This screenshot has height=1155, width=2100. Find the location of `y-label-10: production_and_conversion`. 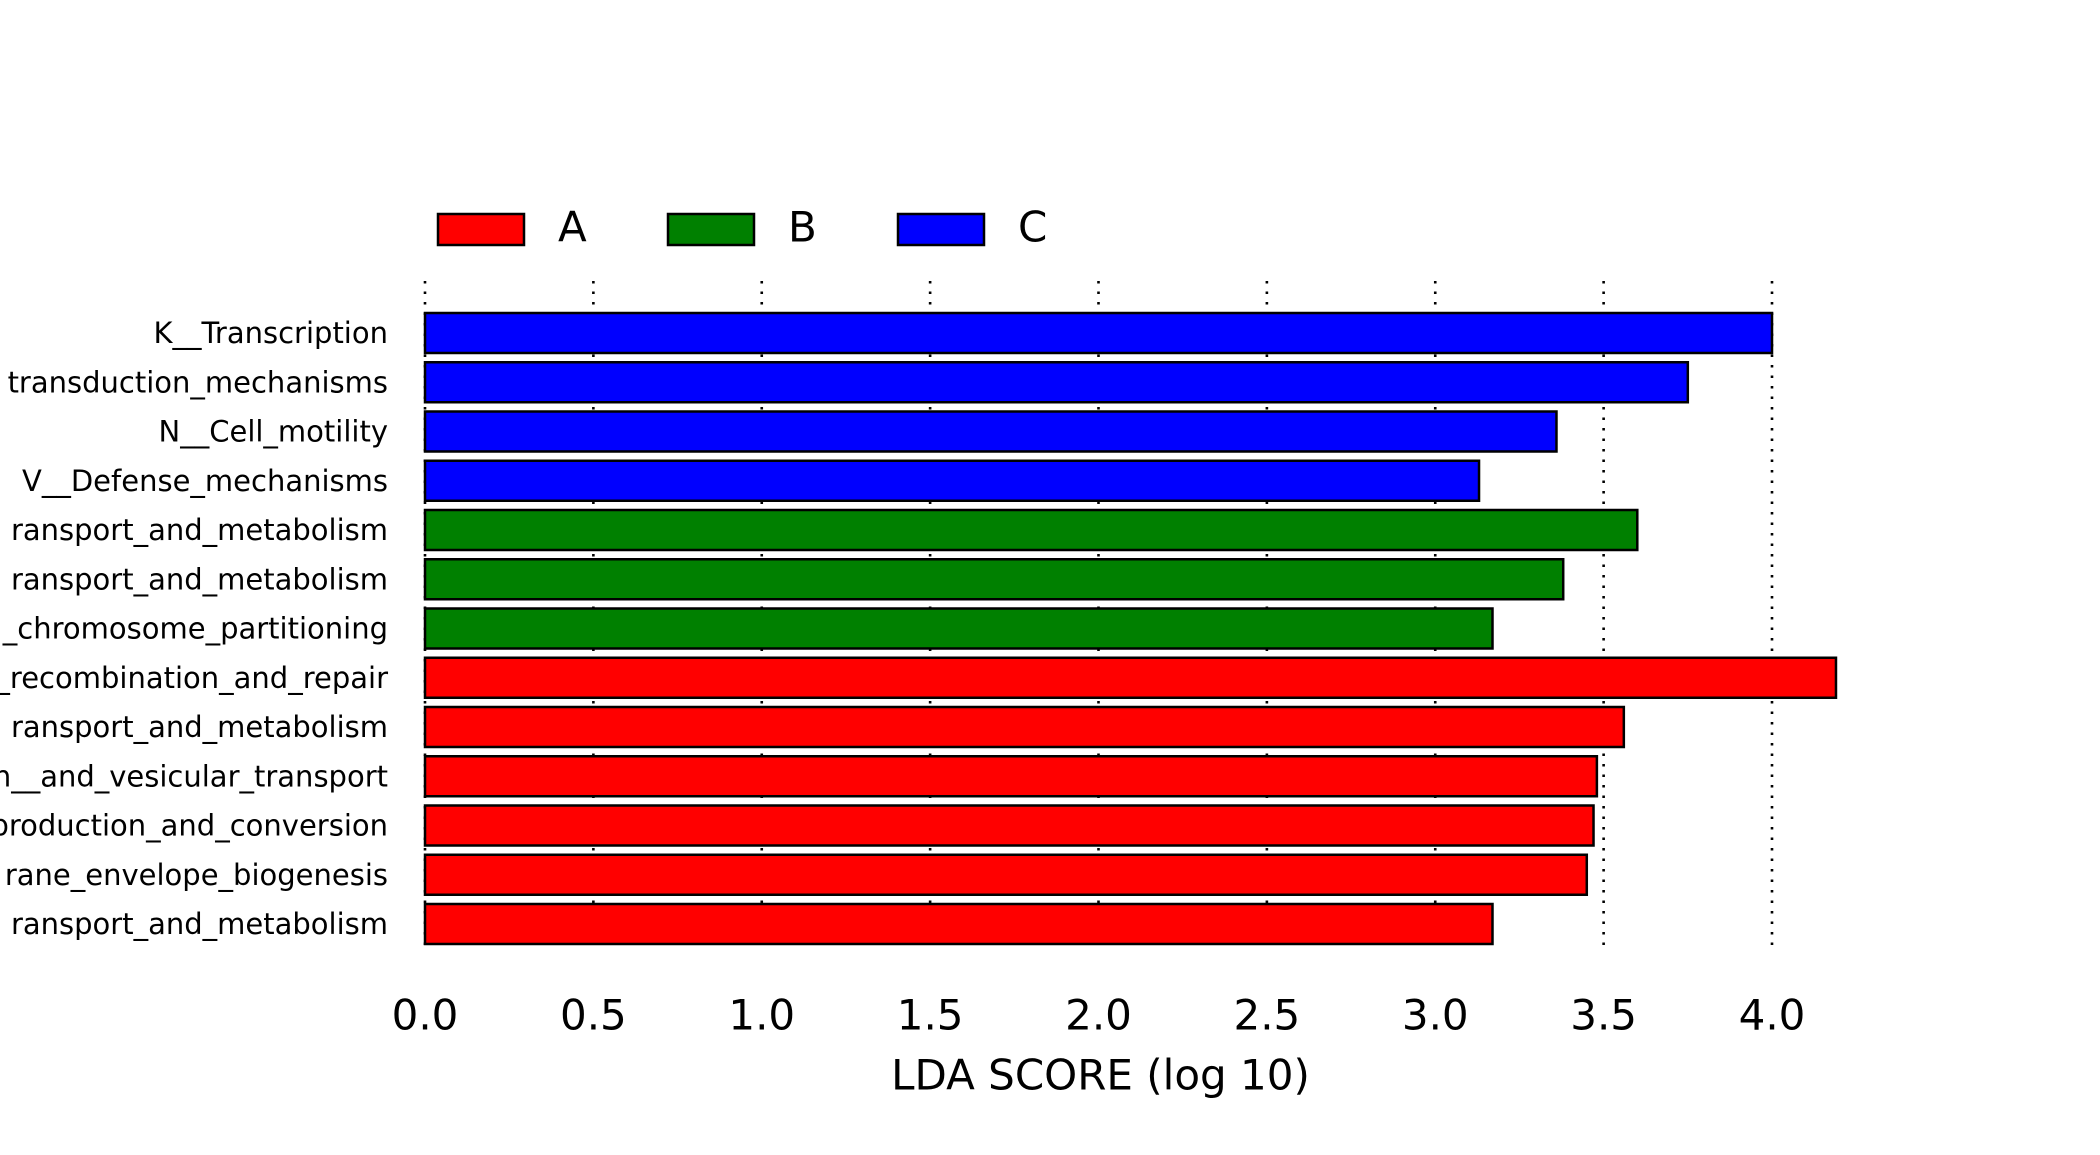

y-label-10: production_and_conversion is located at coordinates (194, 826).